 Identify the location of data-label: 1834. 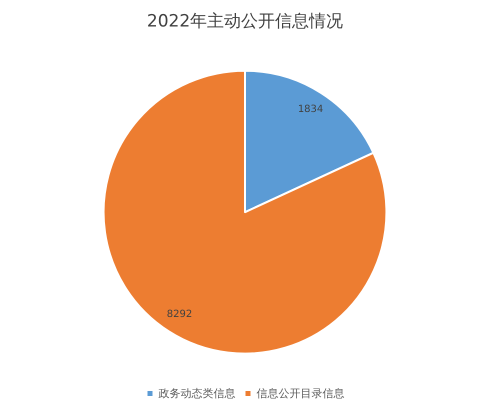
(311, 110).